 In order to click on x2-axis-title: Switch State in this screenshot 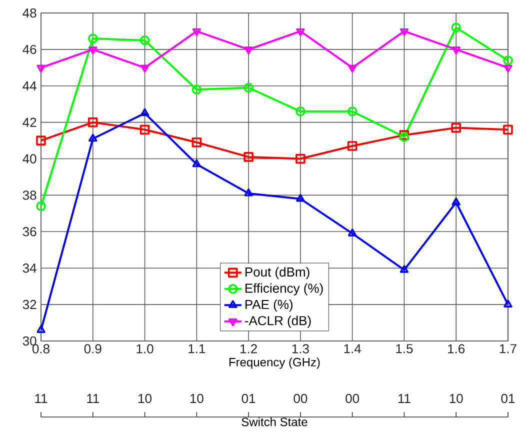, I will do `click(275, 421)`.